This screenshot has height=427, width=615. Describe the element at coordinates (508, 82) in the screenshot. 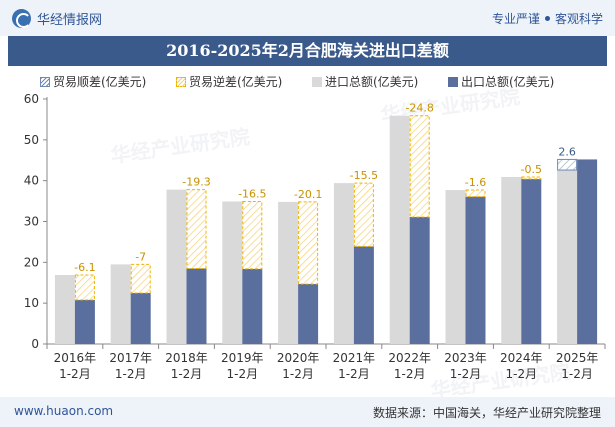

I see `legend-label-exports: 出口总额(亿美元)` at that location.